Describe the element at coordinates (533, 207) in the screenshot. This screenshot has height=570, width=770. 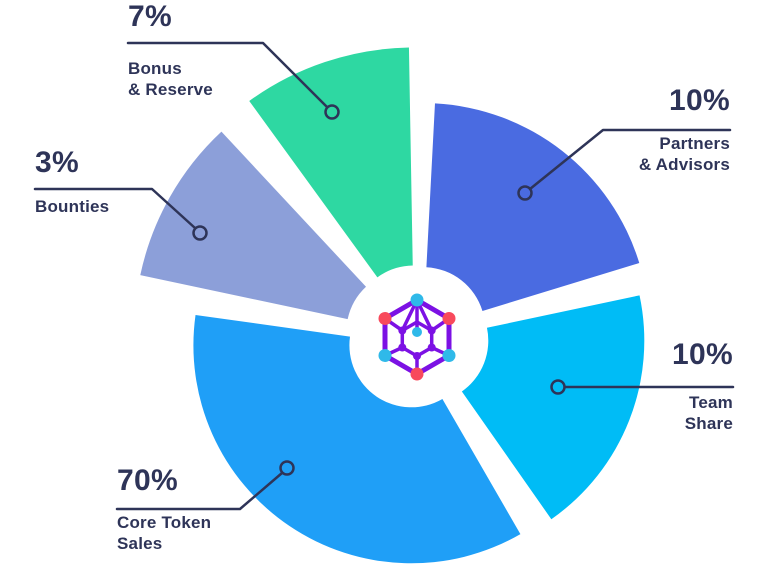
I see `pie-slice-partners` at that location.